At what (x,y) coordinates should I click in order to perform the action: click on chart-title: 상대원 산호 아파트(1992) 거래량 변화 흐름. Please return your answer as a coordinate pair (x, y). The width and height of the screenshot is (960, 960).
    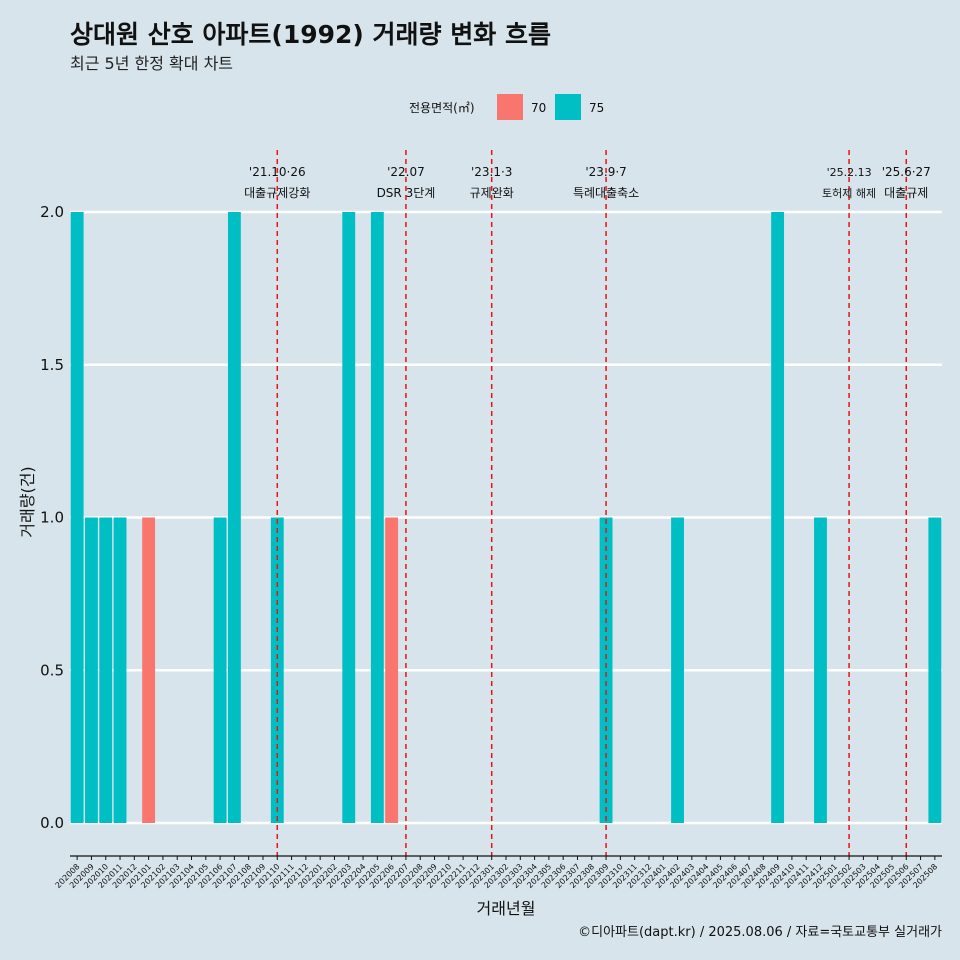
    Looking at the image, I should click on (310, 34).